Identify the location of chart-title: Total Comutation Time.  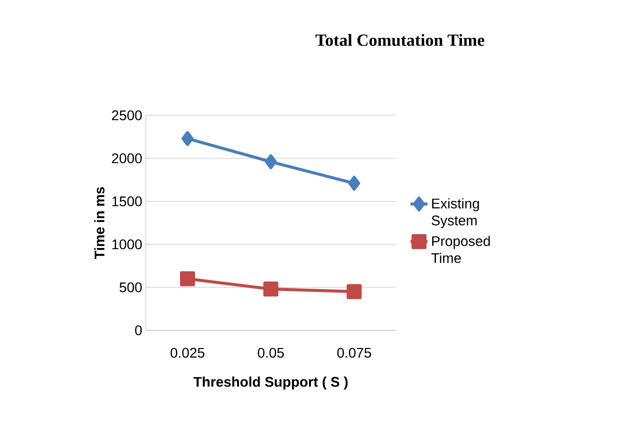
(400, 40).